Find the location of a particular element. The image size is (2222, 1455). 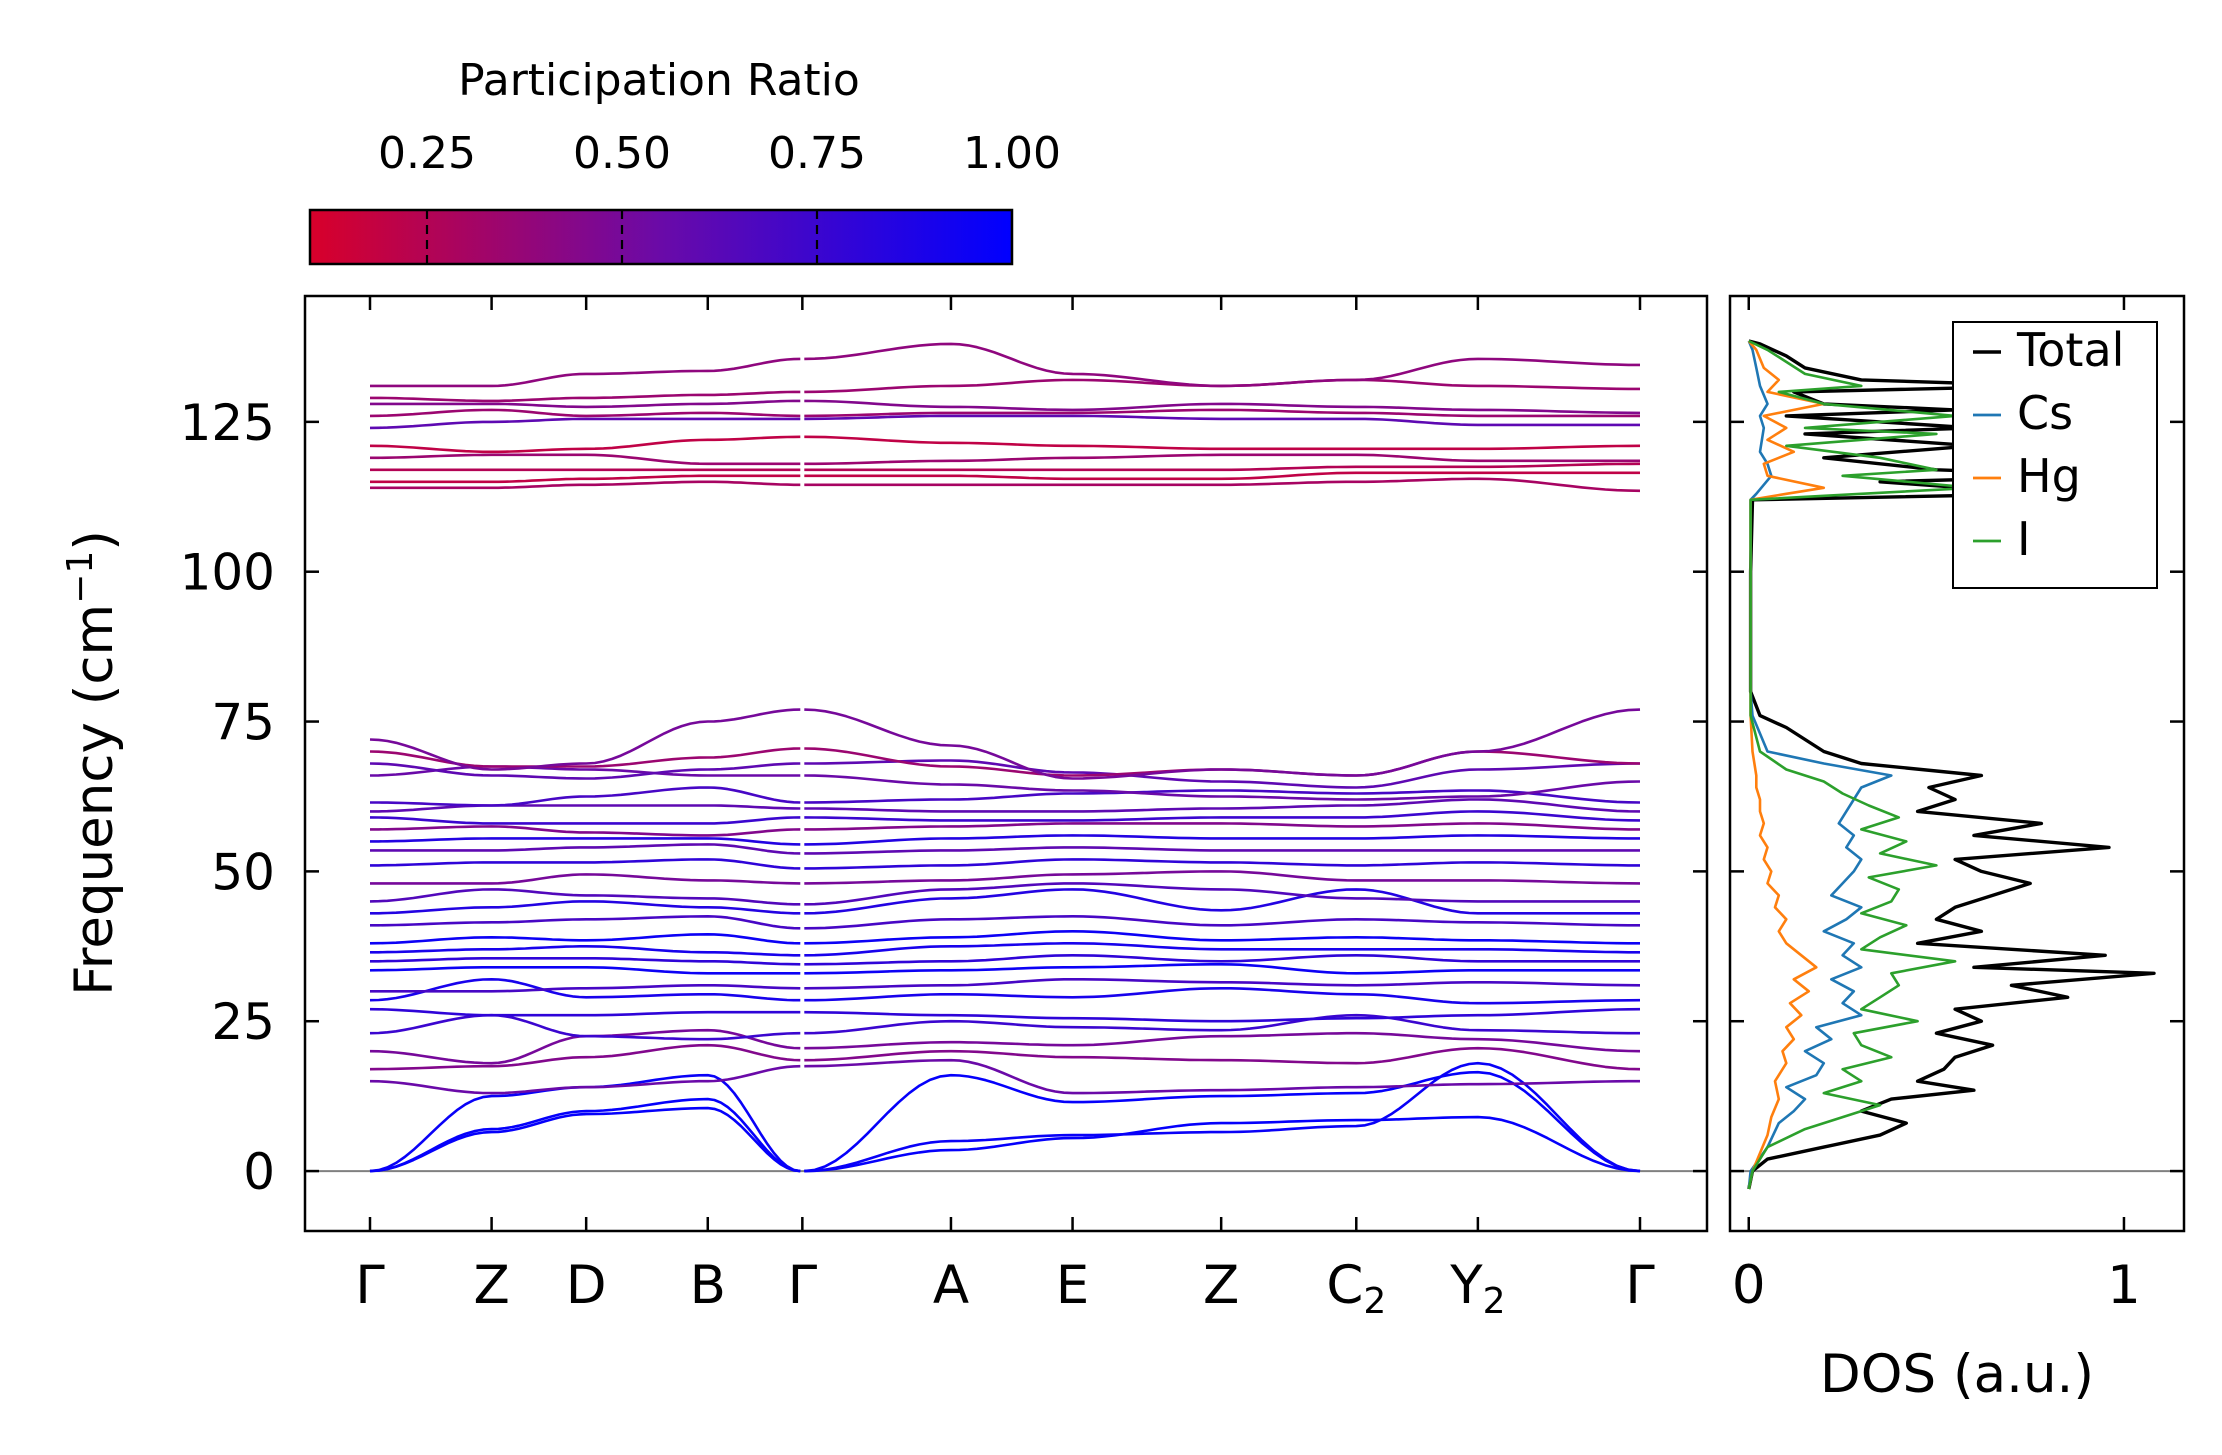

dos-x-tick-label: 1 is located at coordinates (2124, 1285).